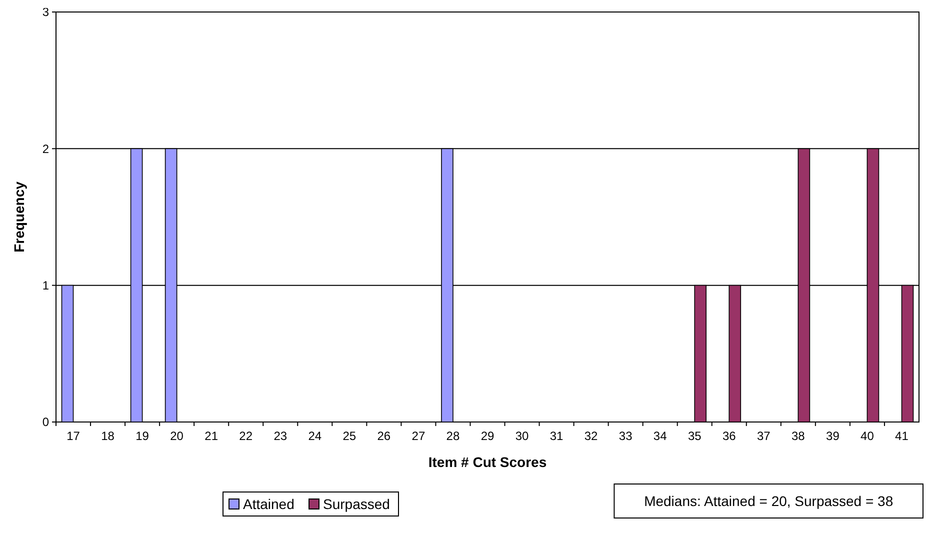  Describe the element at coordinates (46, 149) in the screenshot. I see `y-tick-label: 2` at that location.